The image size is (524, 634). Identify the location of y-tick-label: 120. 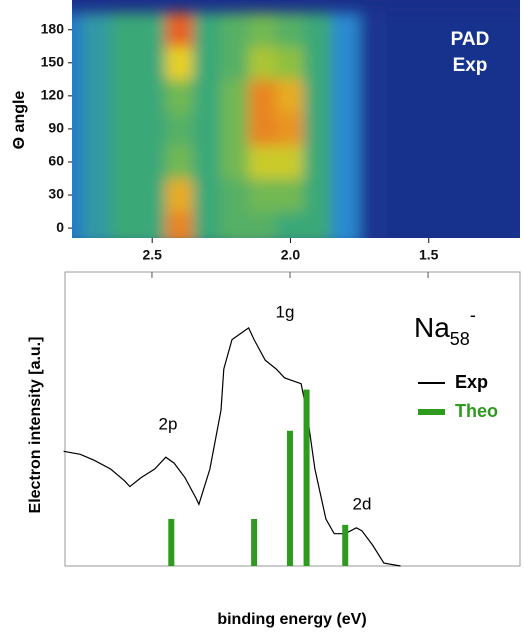
(53, 95).